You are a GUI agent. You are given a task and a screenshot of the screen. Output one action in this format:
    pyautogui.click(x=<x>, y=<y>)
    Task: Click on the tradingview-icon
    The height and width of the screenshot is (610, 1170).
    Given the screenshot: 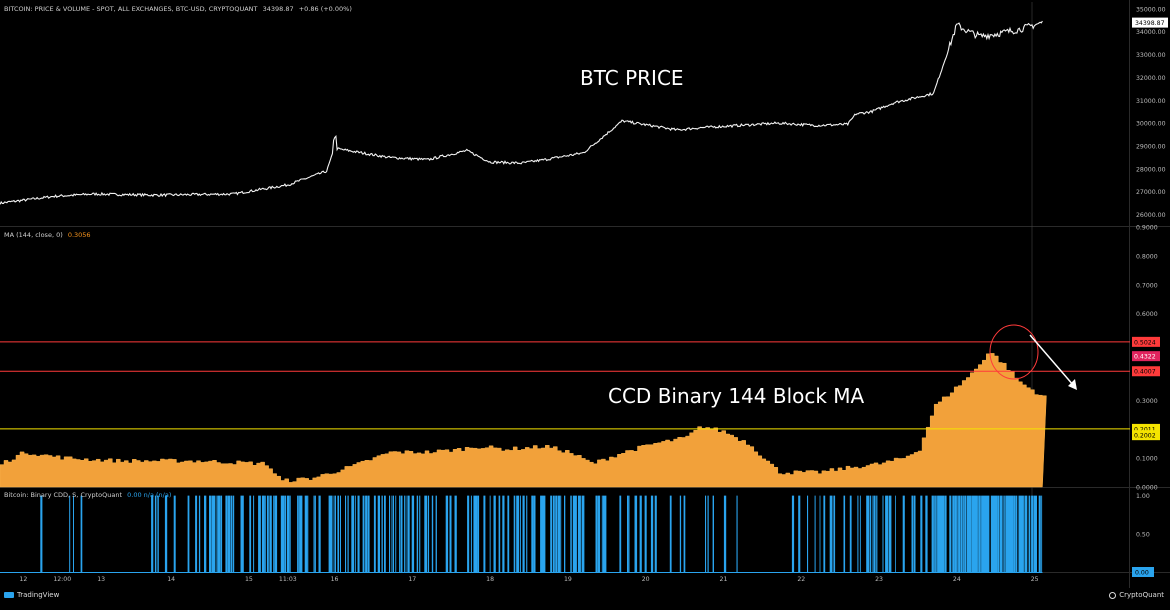 What is the action you would take?
    pyautogui.click(x=9, y=595)
    